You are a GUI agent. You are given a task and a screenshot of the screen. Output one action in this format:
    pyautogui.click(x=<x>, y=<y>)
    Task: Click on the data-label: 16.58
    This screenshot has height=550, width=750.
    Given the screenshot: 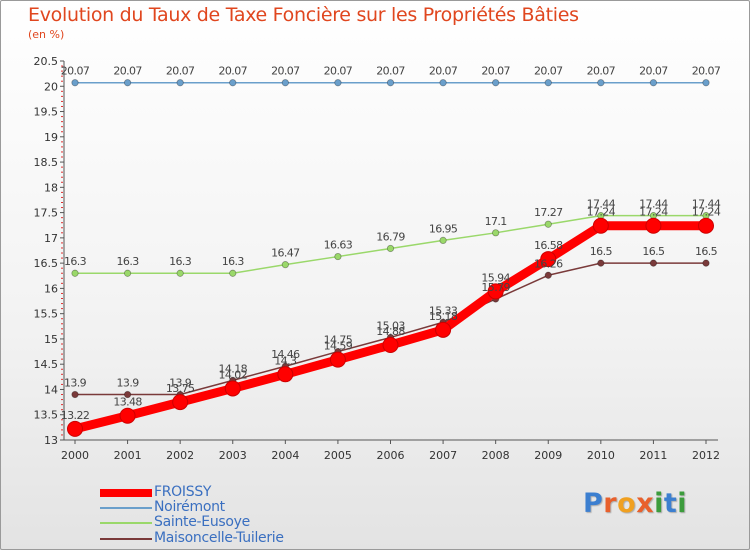 What is the action you would take?
    pyautogui.click(x=548, y=245)
    